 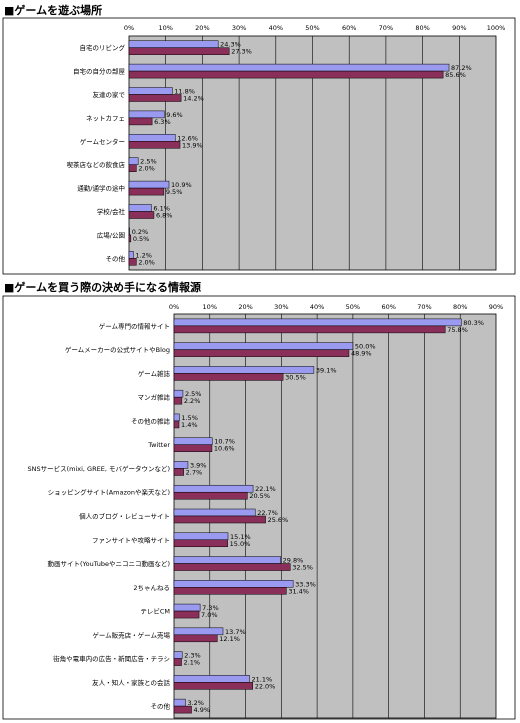 I want to click on chart2-data-label: 2.7%, so click(x=194, y=472).